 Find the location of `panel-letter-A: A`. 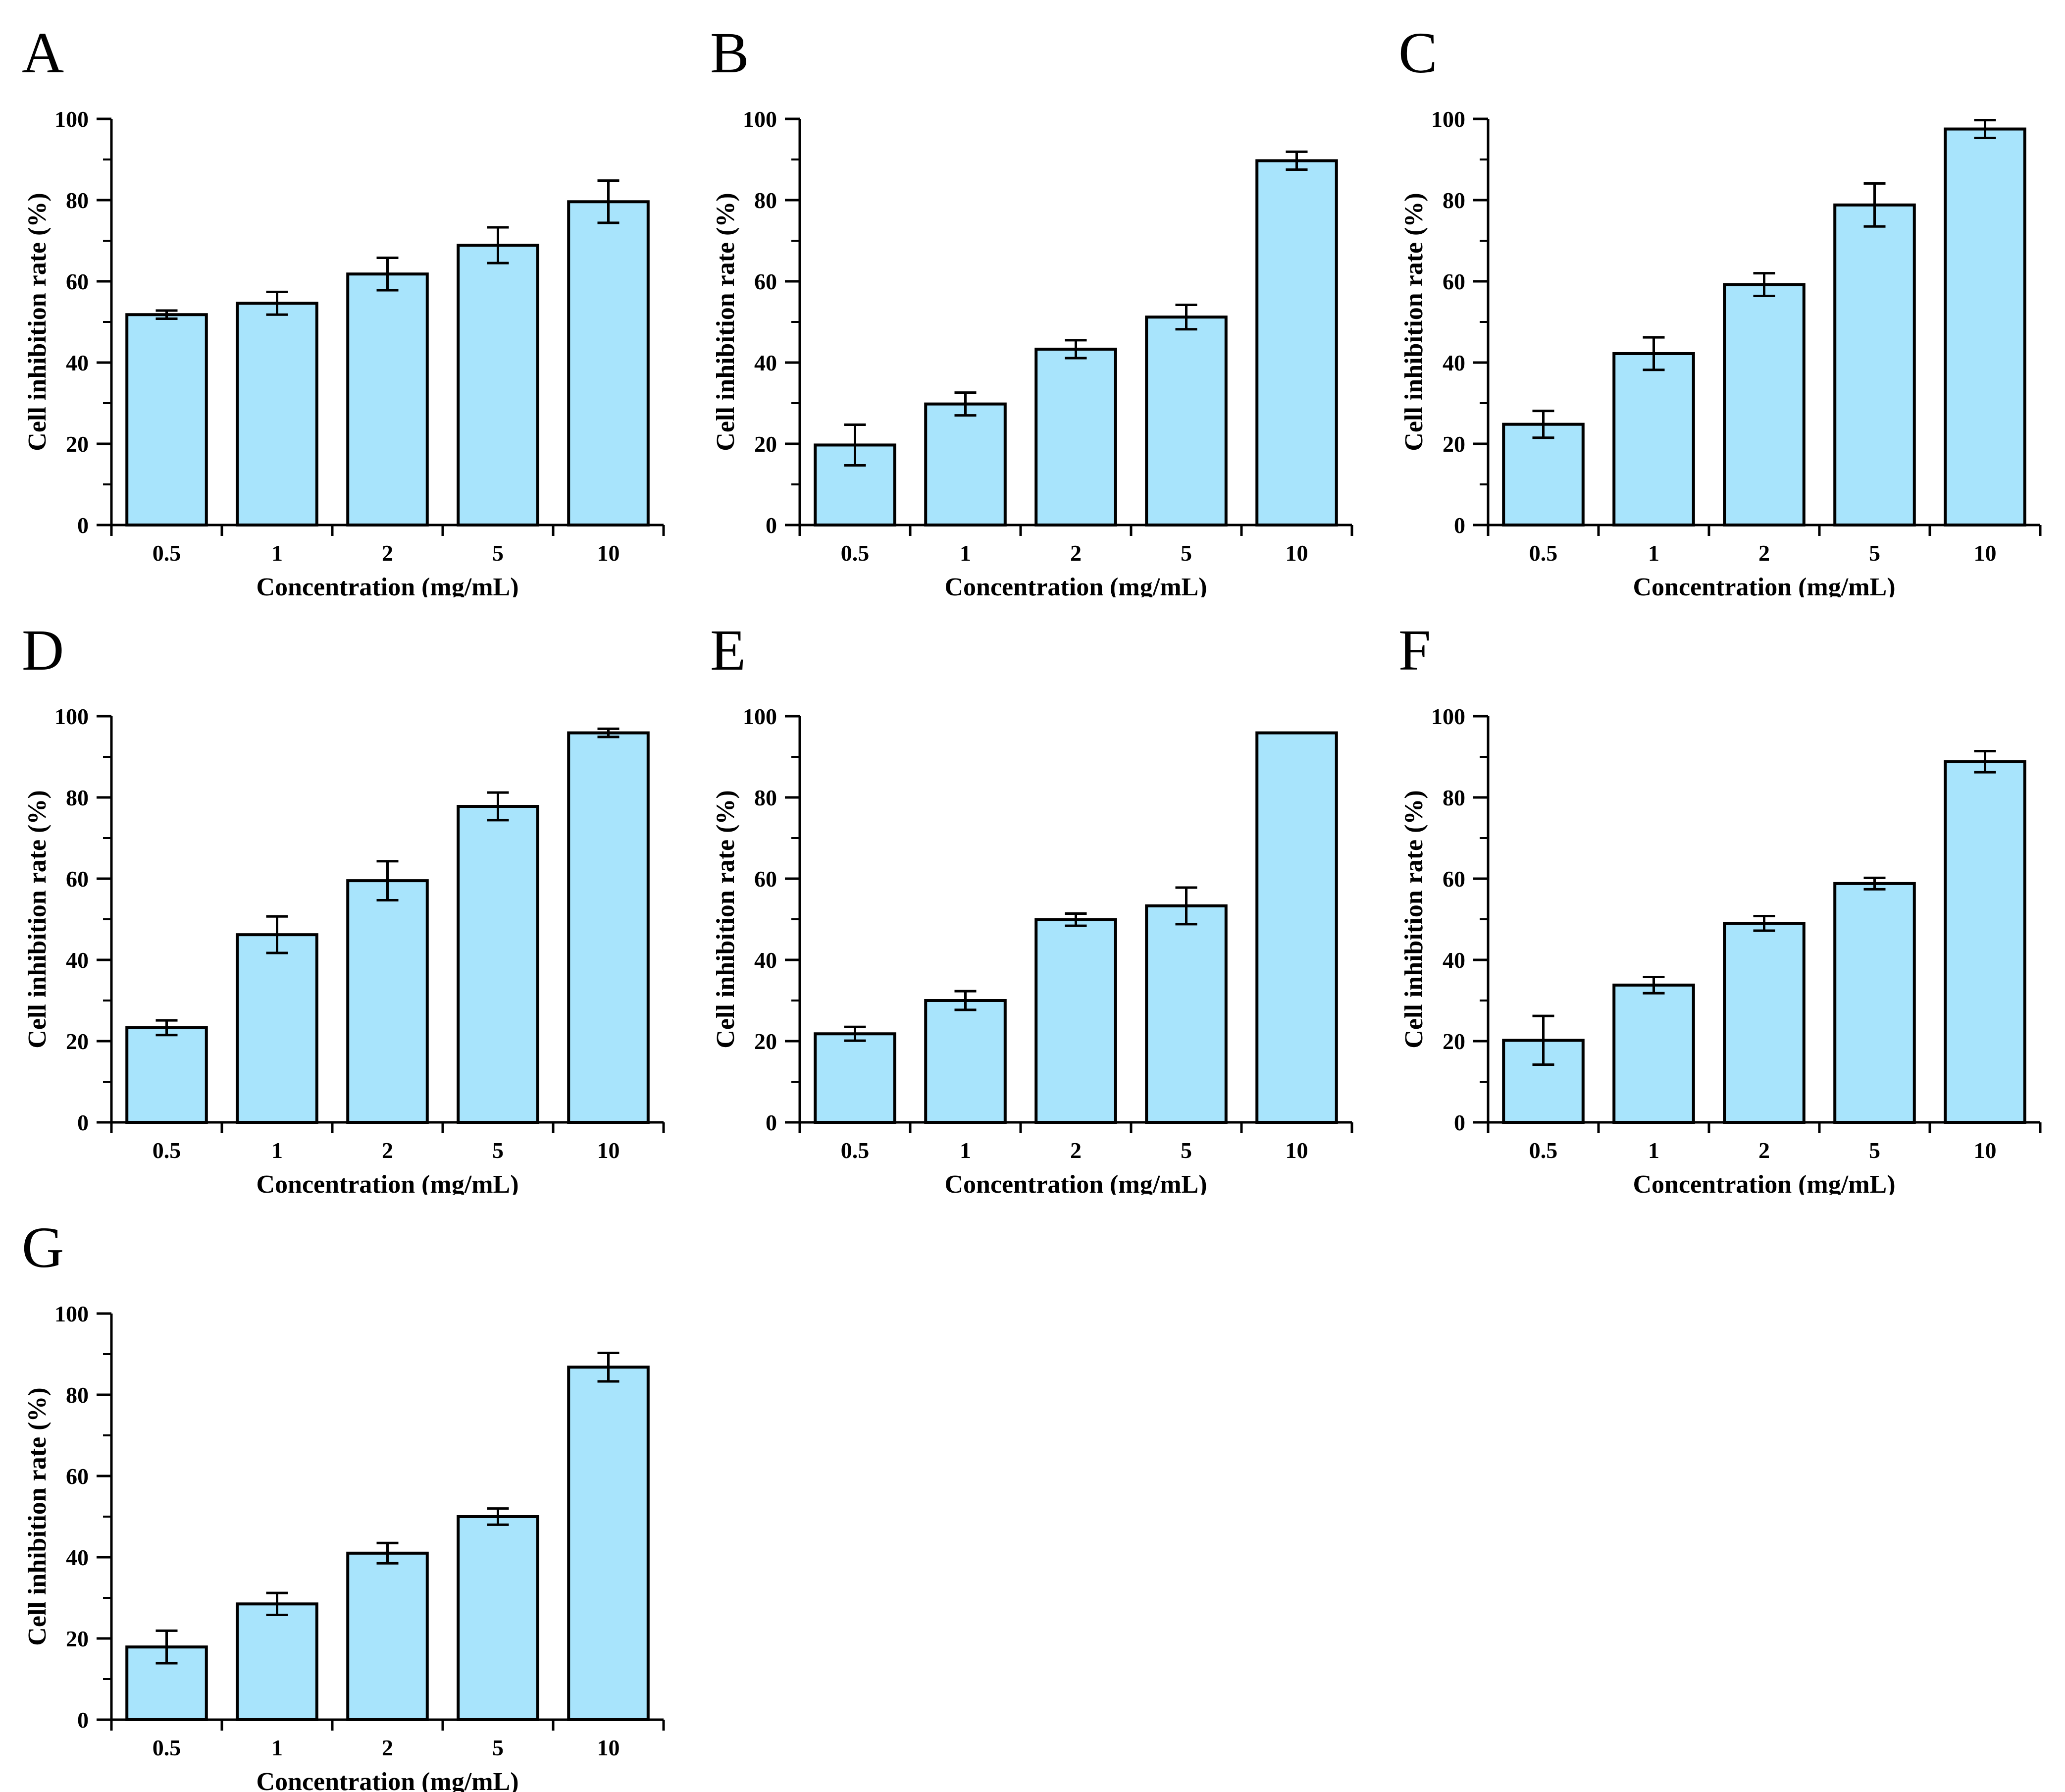

panel-letter-A: A is located at coordinates (43, 52).